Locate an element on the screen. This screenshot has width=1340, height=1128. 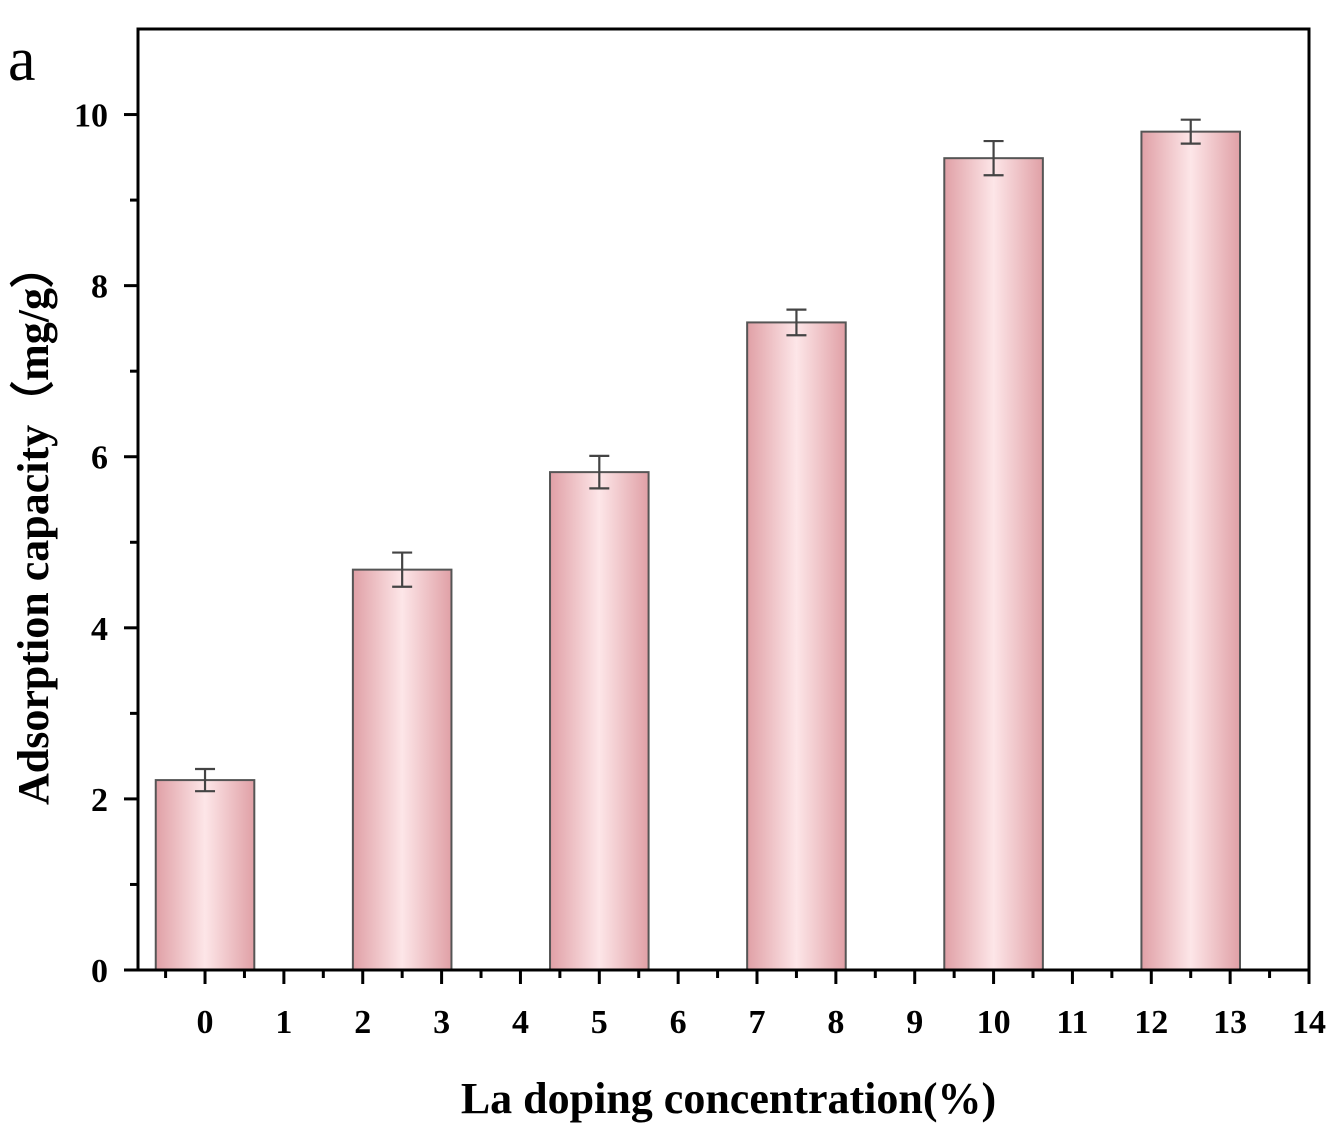
y-axis-title: Adsorption capacity（mg/g） is located at coordinates (33, 524).